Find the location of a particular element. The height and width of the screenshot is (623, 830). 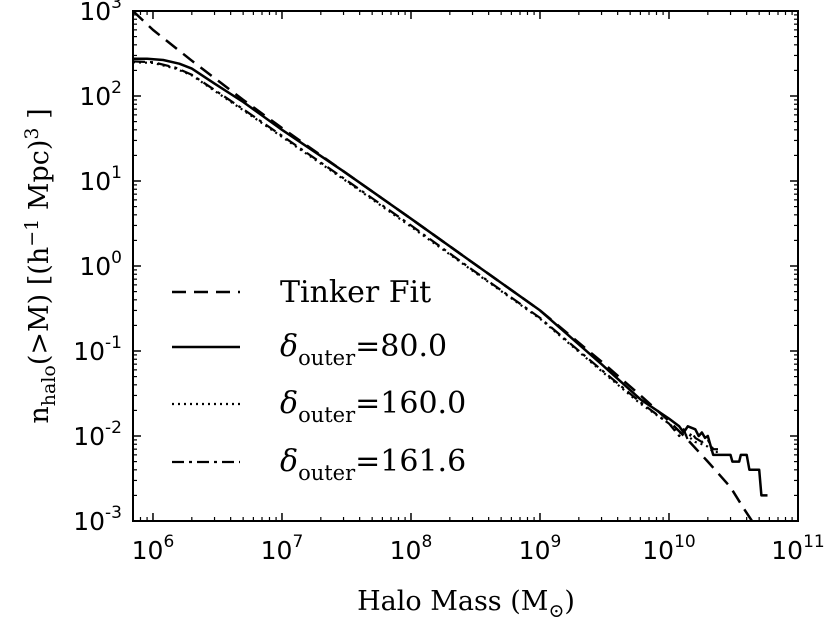

legend-label-160: δouter=160.0 is located at coordinates (373, 406).